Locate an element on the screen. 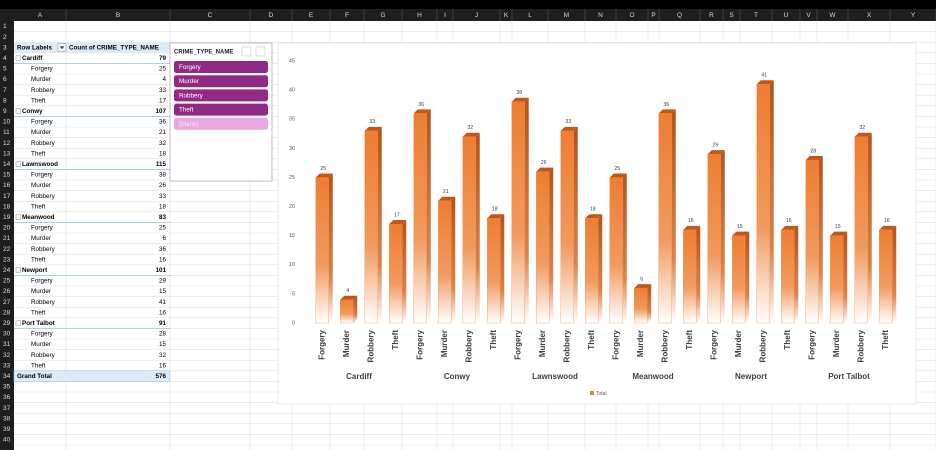 The image size is (936, 450). group-label: Conwy is located at coordinates (32, 111).